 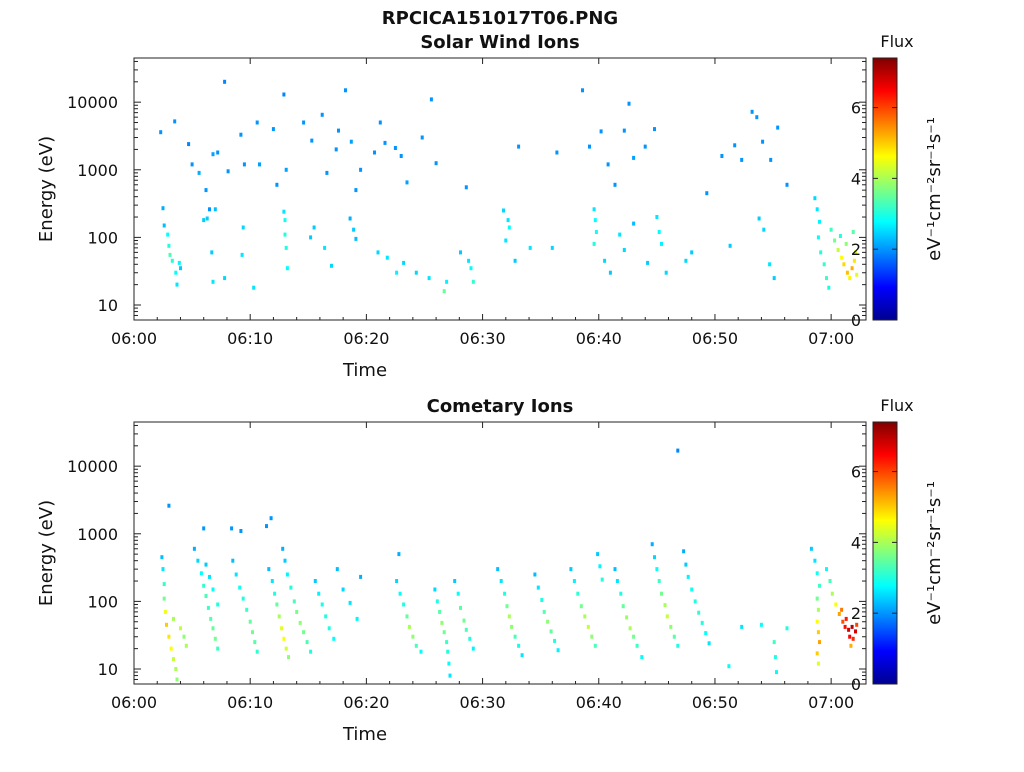 What do you see at coordinates (92, 102) in the screenshot?
I see `y-tick-label: 10000` at bounding box center [92, 102].